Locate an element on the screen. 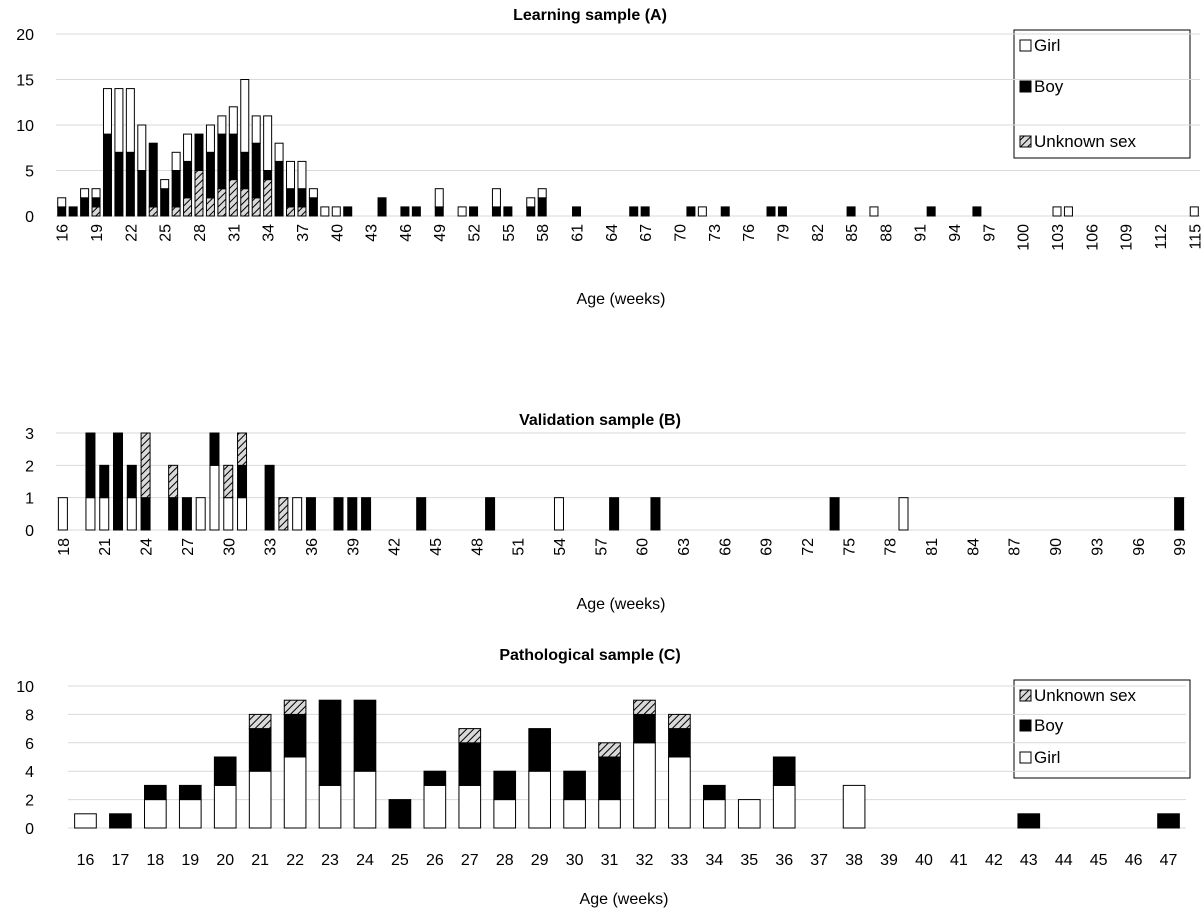  x-tick-label: 61 is located at coordinates (578, 233).